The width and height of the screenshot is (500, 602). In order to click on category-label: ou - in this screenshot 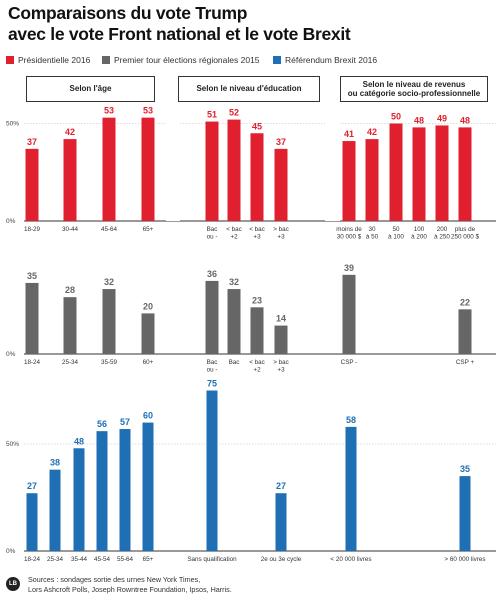, I will do `click(212, 237)`.